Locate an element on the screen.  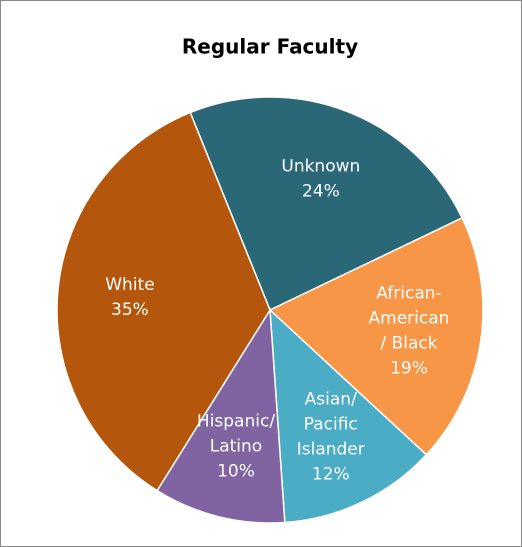
slice-label: Islander is located at coordinates (331, 449).